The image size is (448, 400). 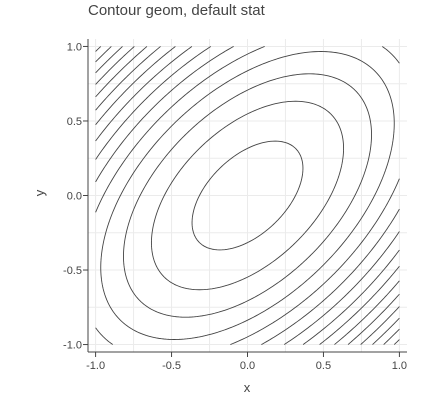 What do you see at coordinates (72, 346) in the screenshot?
I see `y-tick-label: -1.0` at bounding box center [72, 346].